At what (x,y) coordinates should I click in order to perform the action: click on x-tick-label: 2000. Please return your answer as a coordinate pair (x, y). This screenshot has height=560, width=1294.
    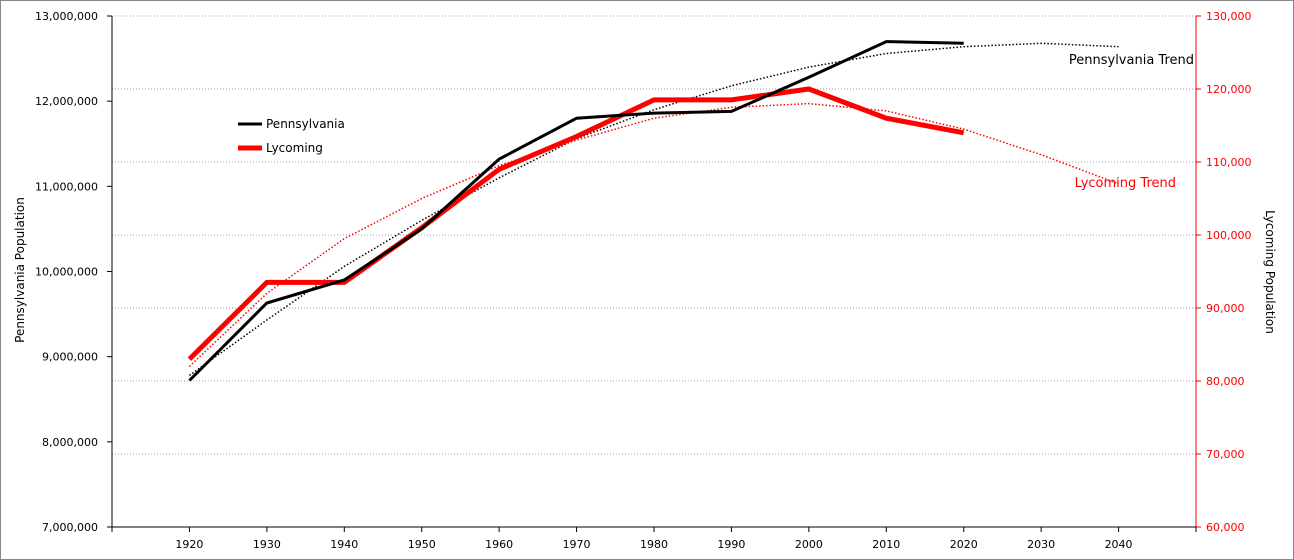
    Looking at the image, I should click on (809, 544).